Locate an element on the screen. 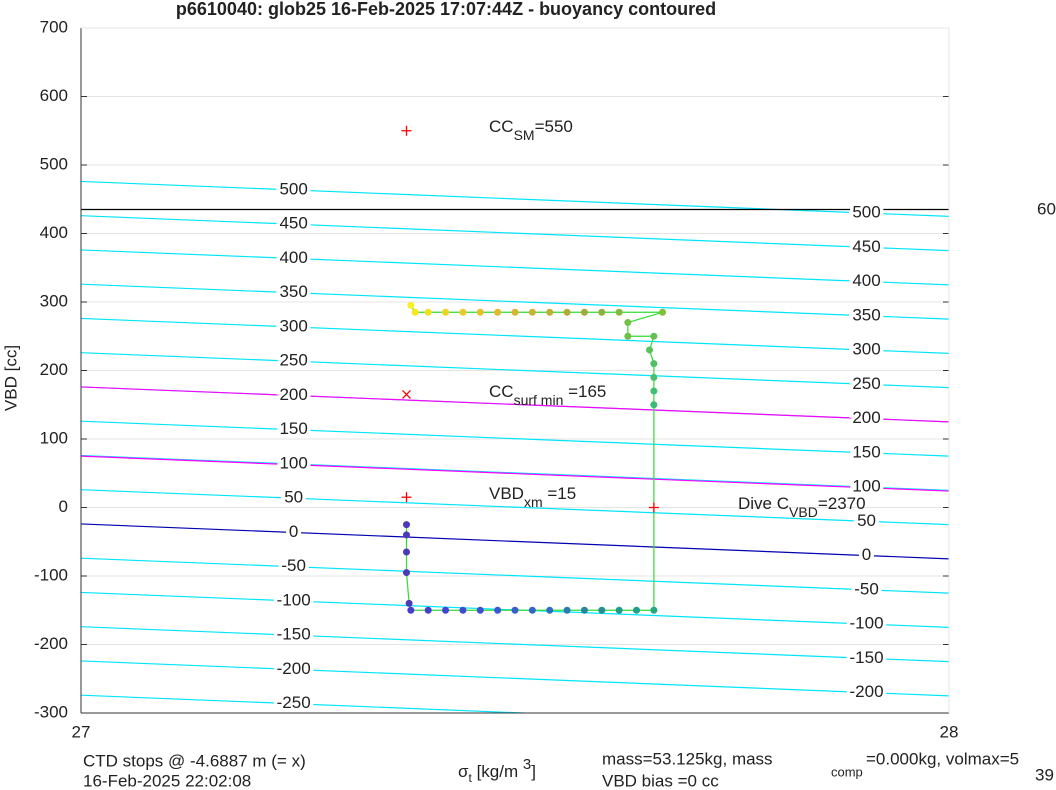 The width and height of the screenshot is (1056, 790). footer-ctd: CTD stops @ -4.6887 m (= x) is located at coordinates (194, 760).